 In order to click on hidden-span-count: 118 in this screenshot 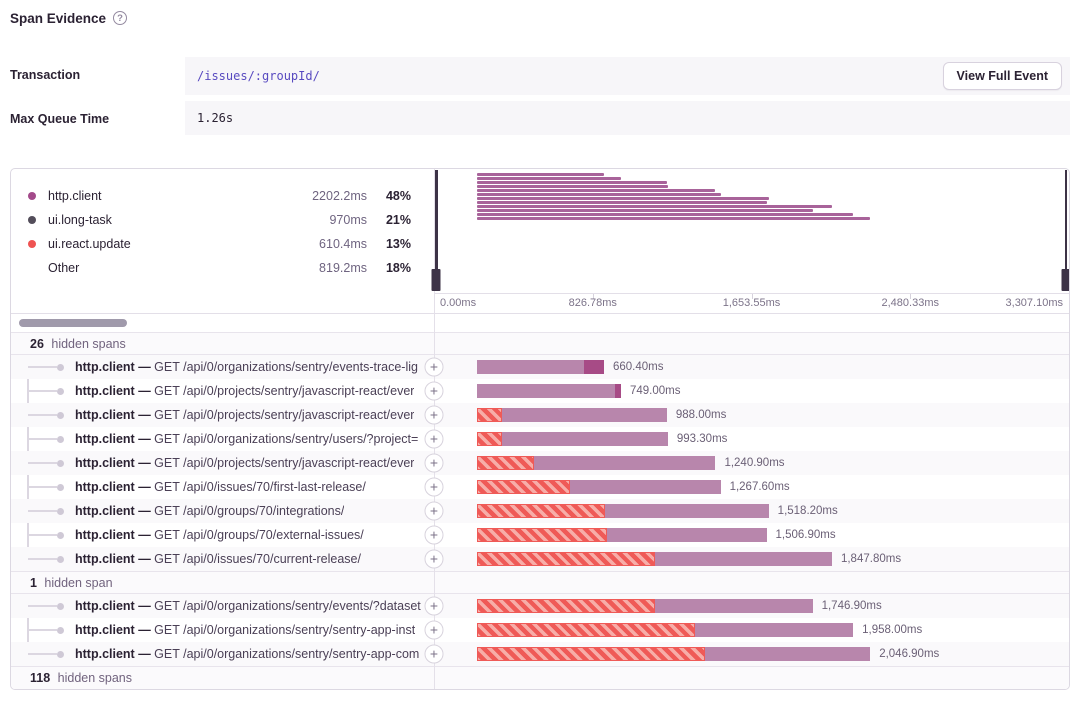, I will do `click(40, 678)`.